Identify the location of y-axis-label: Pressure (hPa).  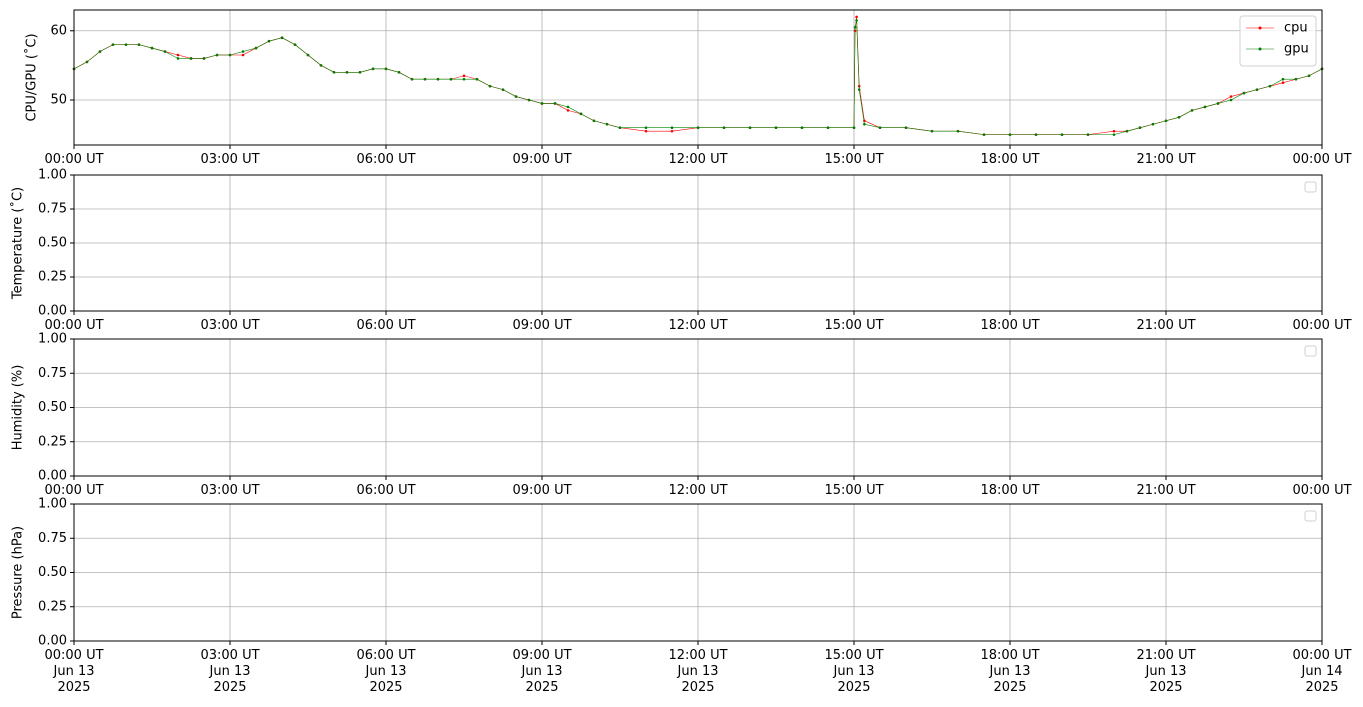
(18, 572).